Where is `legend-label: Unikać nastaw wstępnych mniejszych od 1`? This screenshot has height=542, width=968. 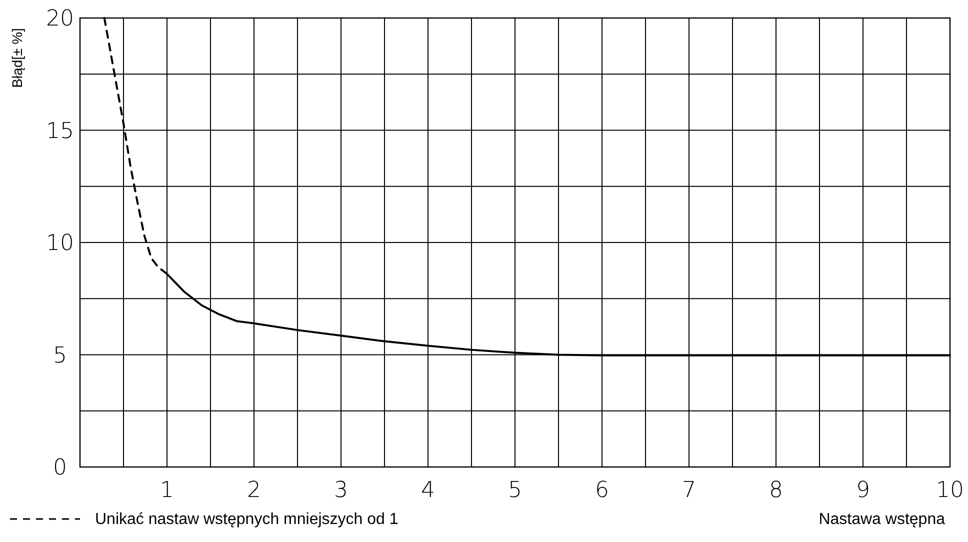
legend-label: Unikać nastaw wstępnych mniejszych od 1 is located at coordinates (246, 519).